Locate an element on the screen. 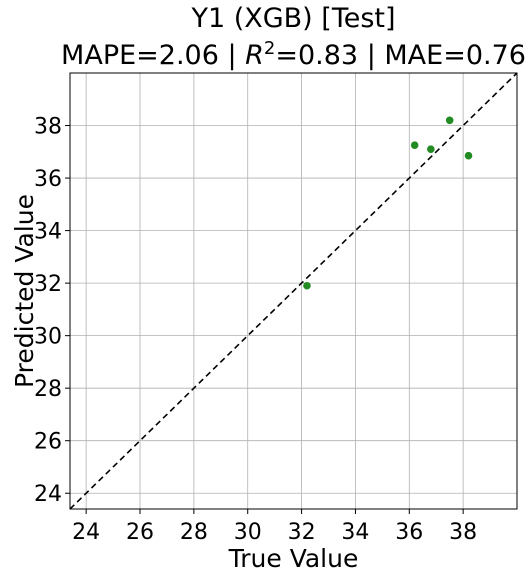 The height and width of the screenshot is (571, 529). subtitle-r2-exponent: 2 is located at coordinates (269, 48).